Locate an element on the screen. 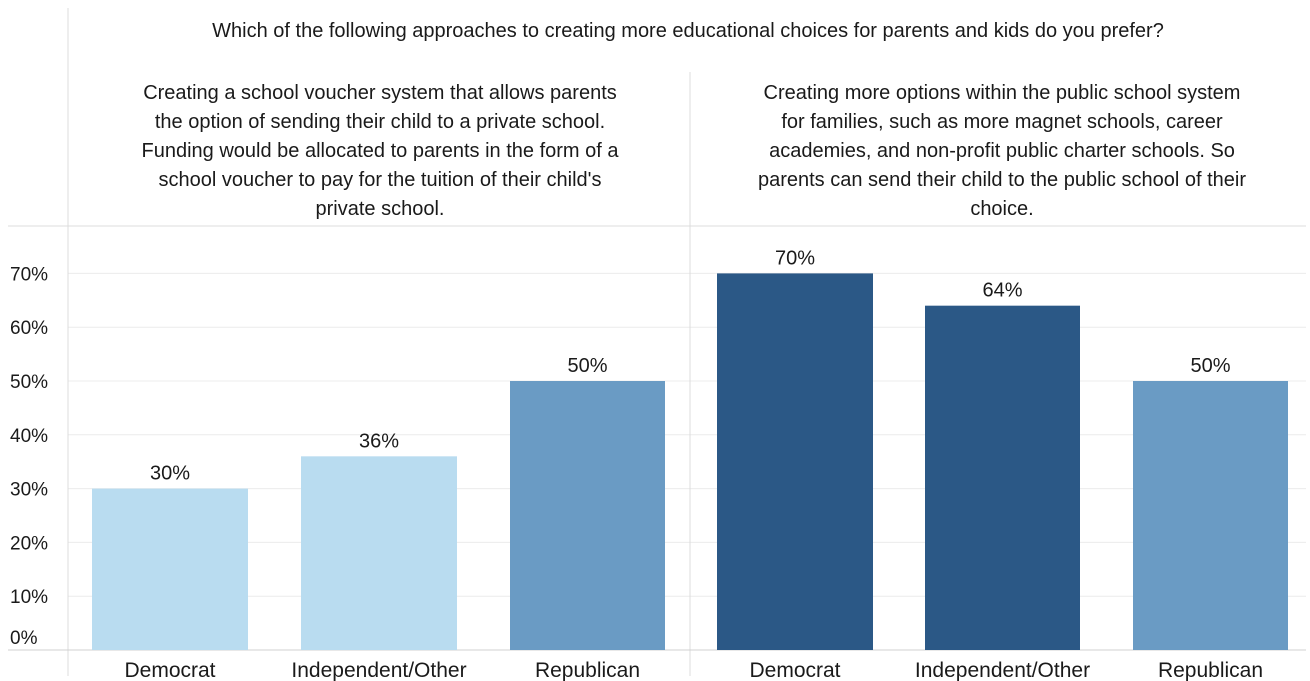  bar-value-label: 36% is located at coordinates (379, 441).